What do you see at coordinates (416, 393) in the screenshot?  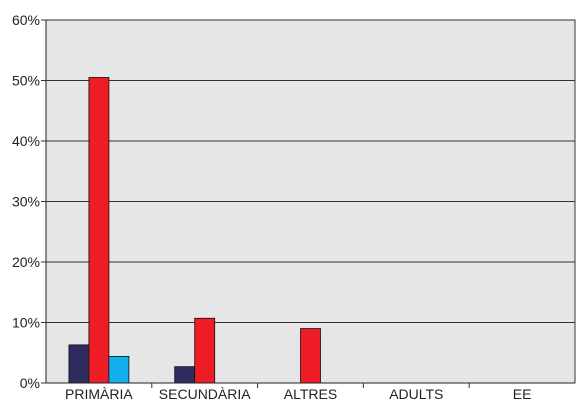 I see `x-tick-label: ADULTS` at bounding box center [416, 393].